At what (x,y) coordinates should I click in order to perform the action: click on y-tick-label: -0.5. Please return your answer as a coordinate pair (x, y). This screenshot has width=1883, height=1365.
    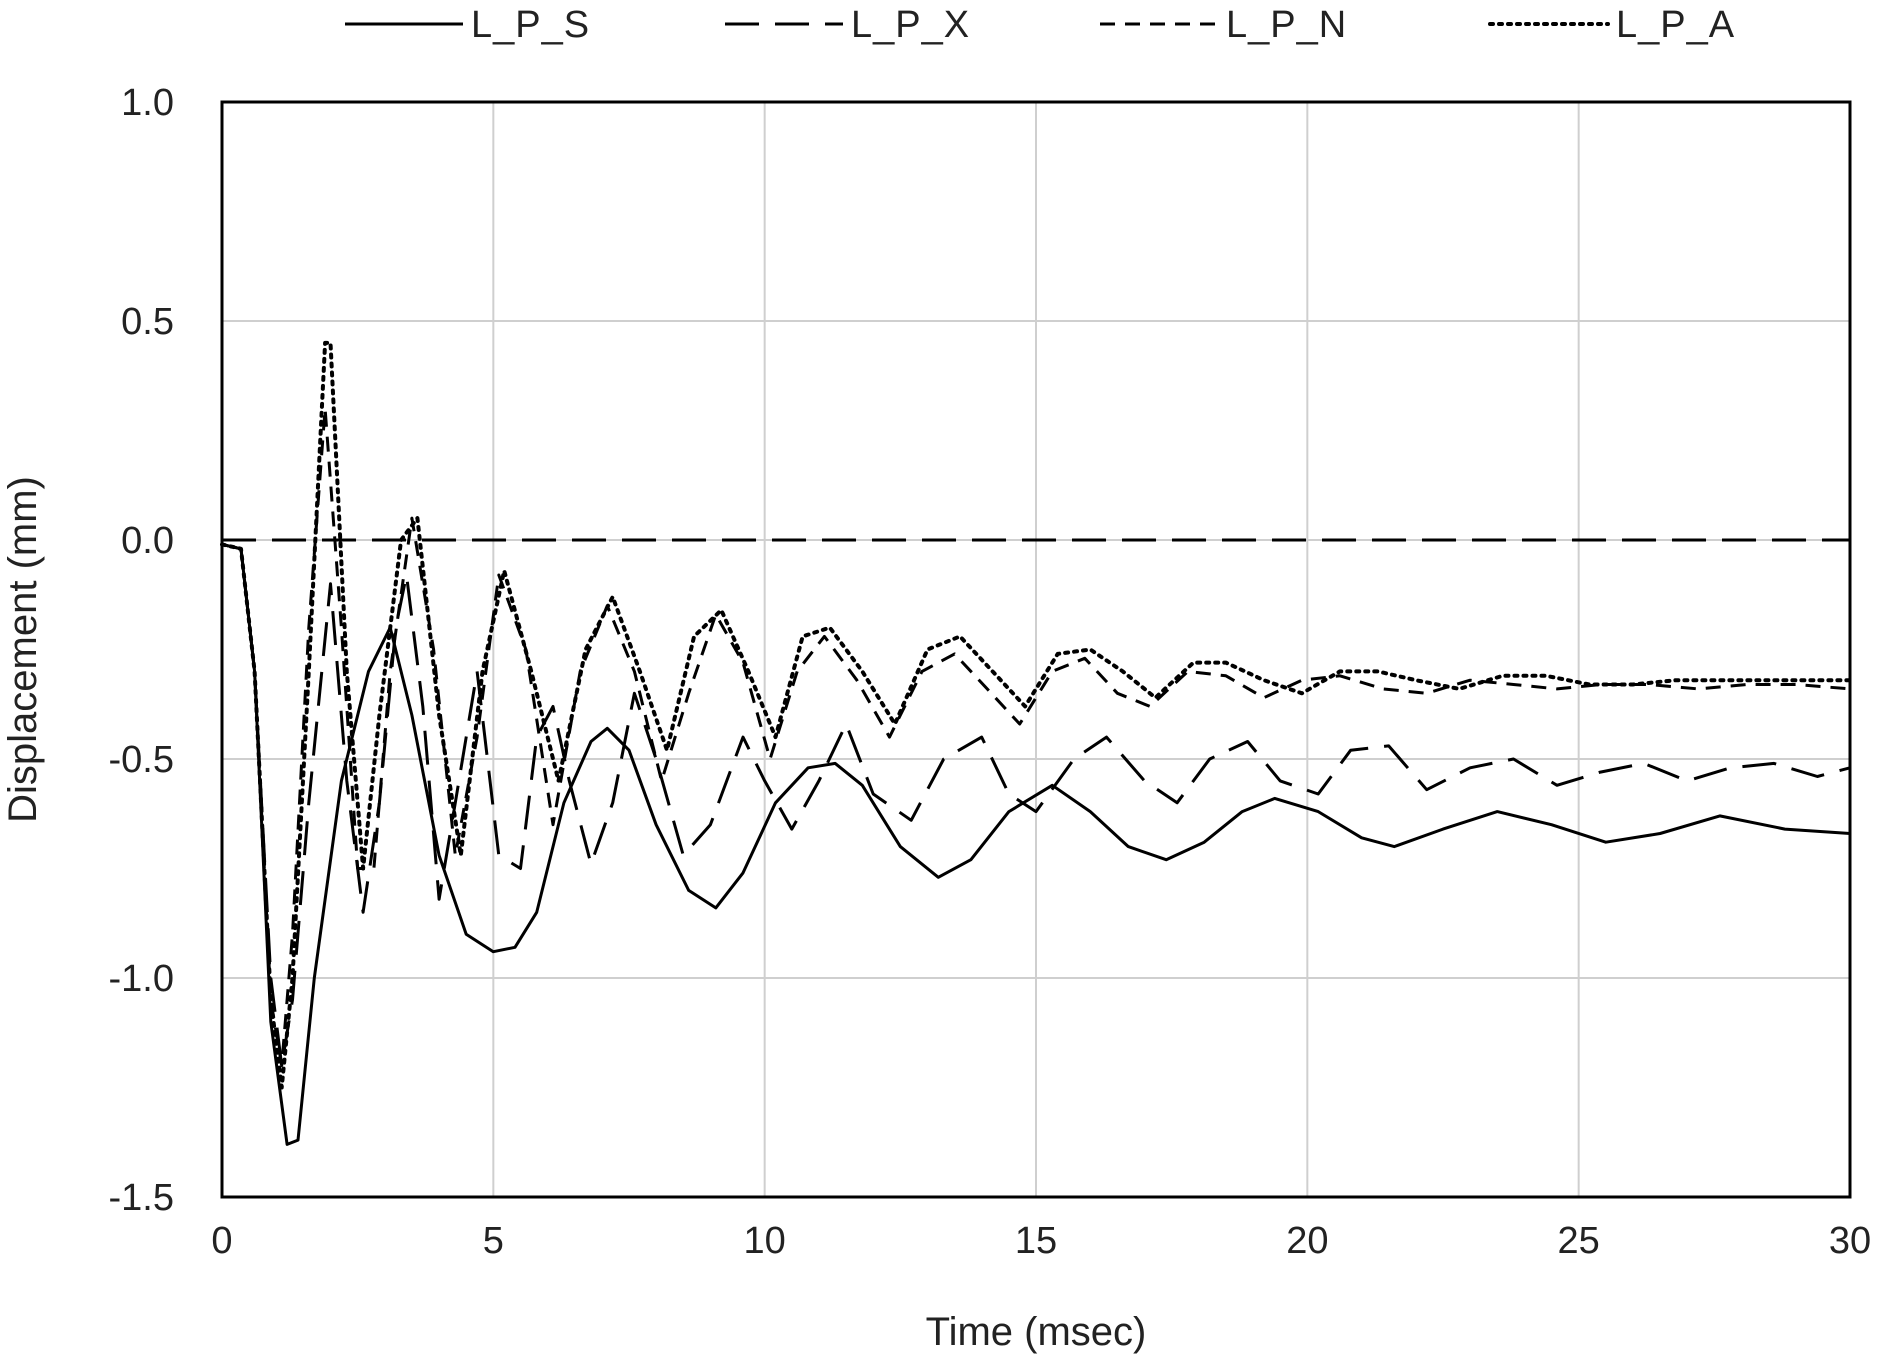
    Looking at the image, I should click on (141, 760).